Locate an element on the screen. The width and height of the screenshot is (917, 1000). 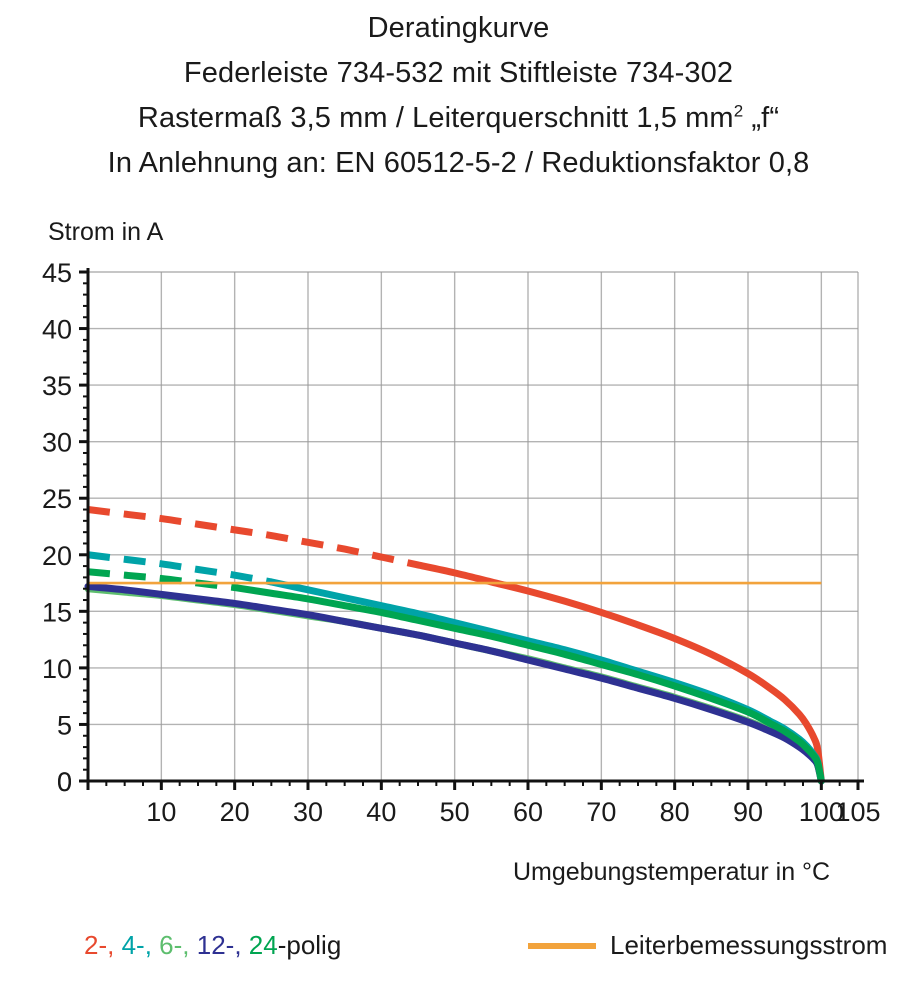
y-tick-label: 35 is located at coordinates (57, 386).